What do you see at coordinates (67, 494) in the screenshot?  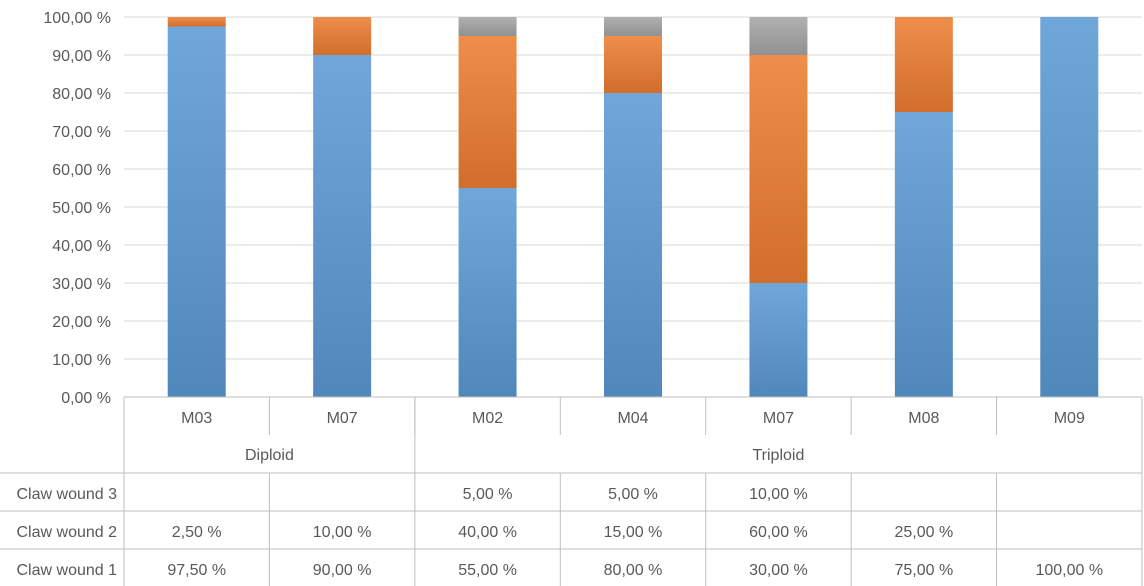 I see `series-name: Claw wound 3` at bounding box center [67, 494].